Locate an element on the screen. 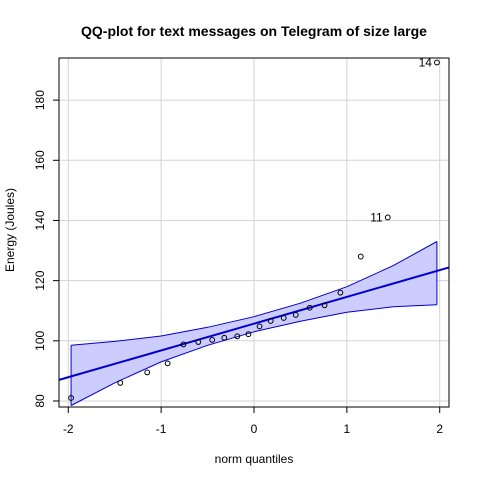 The width and height of the screenshot is (480, 480). y-tick-label: 100 is located at coordinates (40, 340).